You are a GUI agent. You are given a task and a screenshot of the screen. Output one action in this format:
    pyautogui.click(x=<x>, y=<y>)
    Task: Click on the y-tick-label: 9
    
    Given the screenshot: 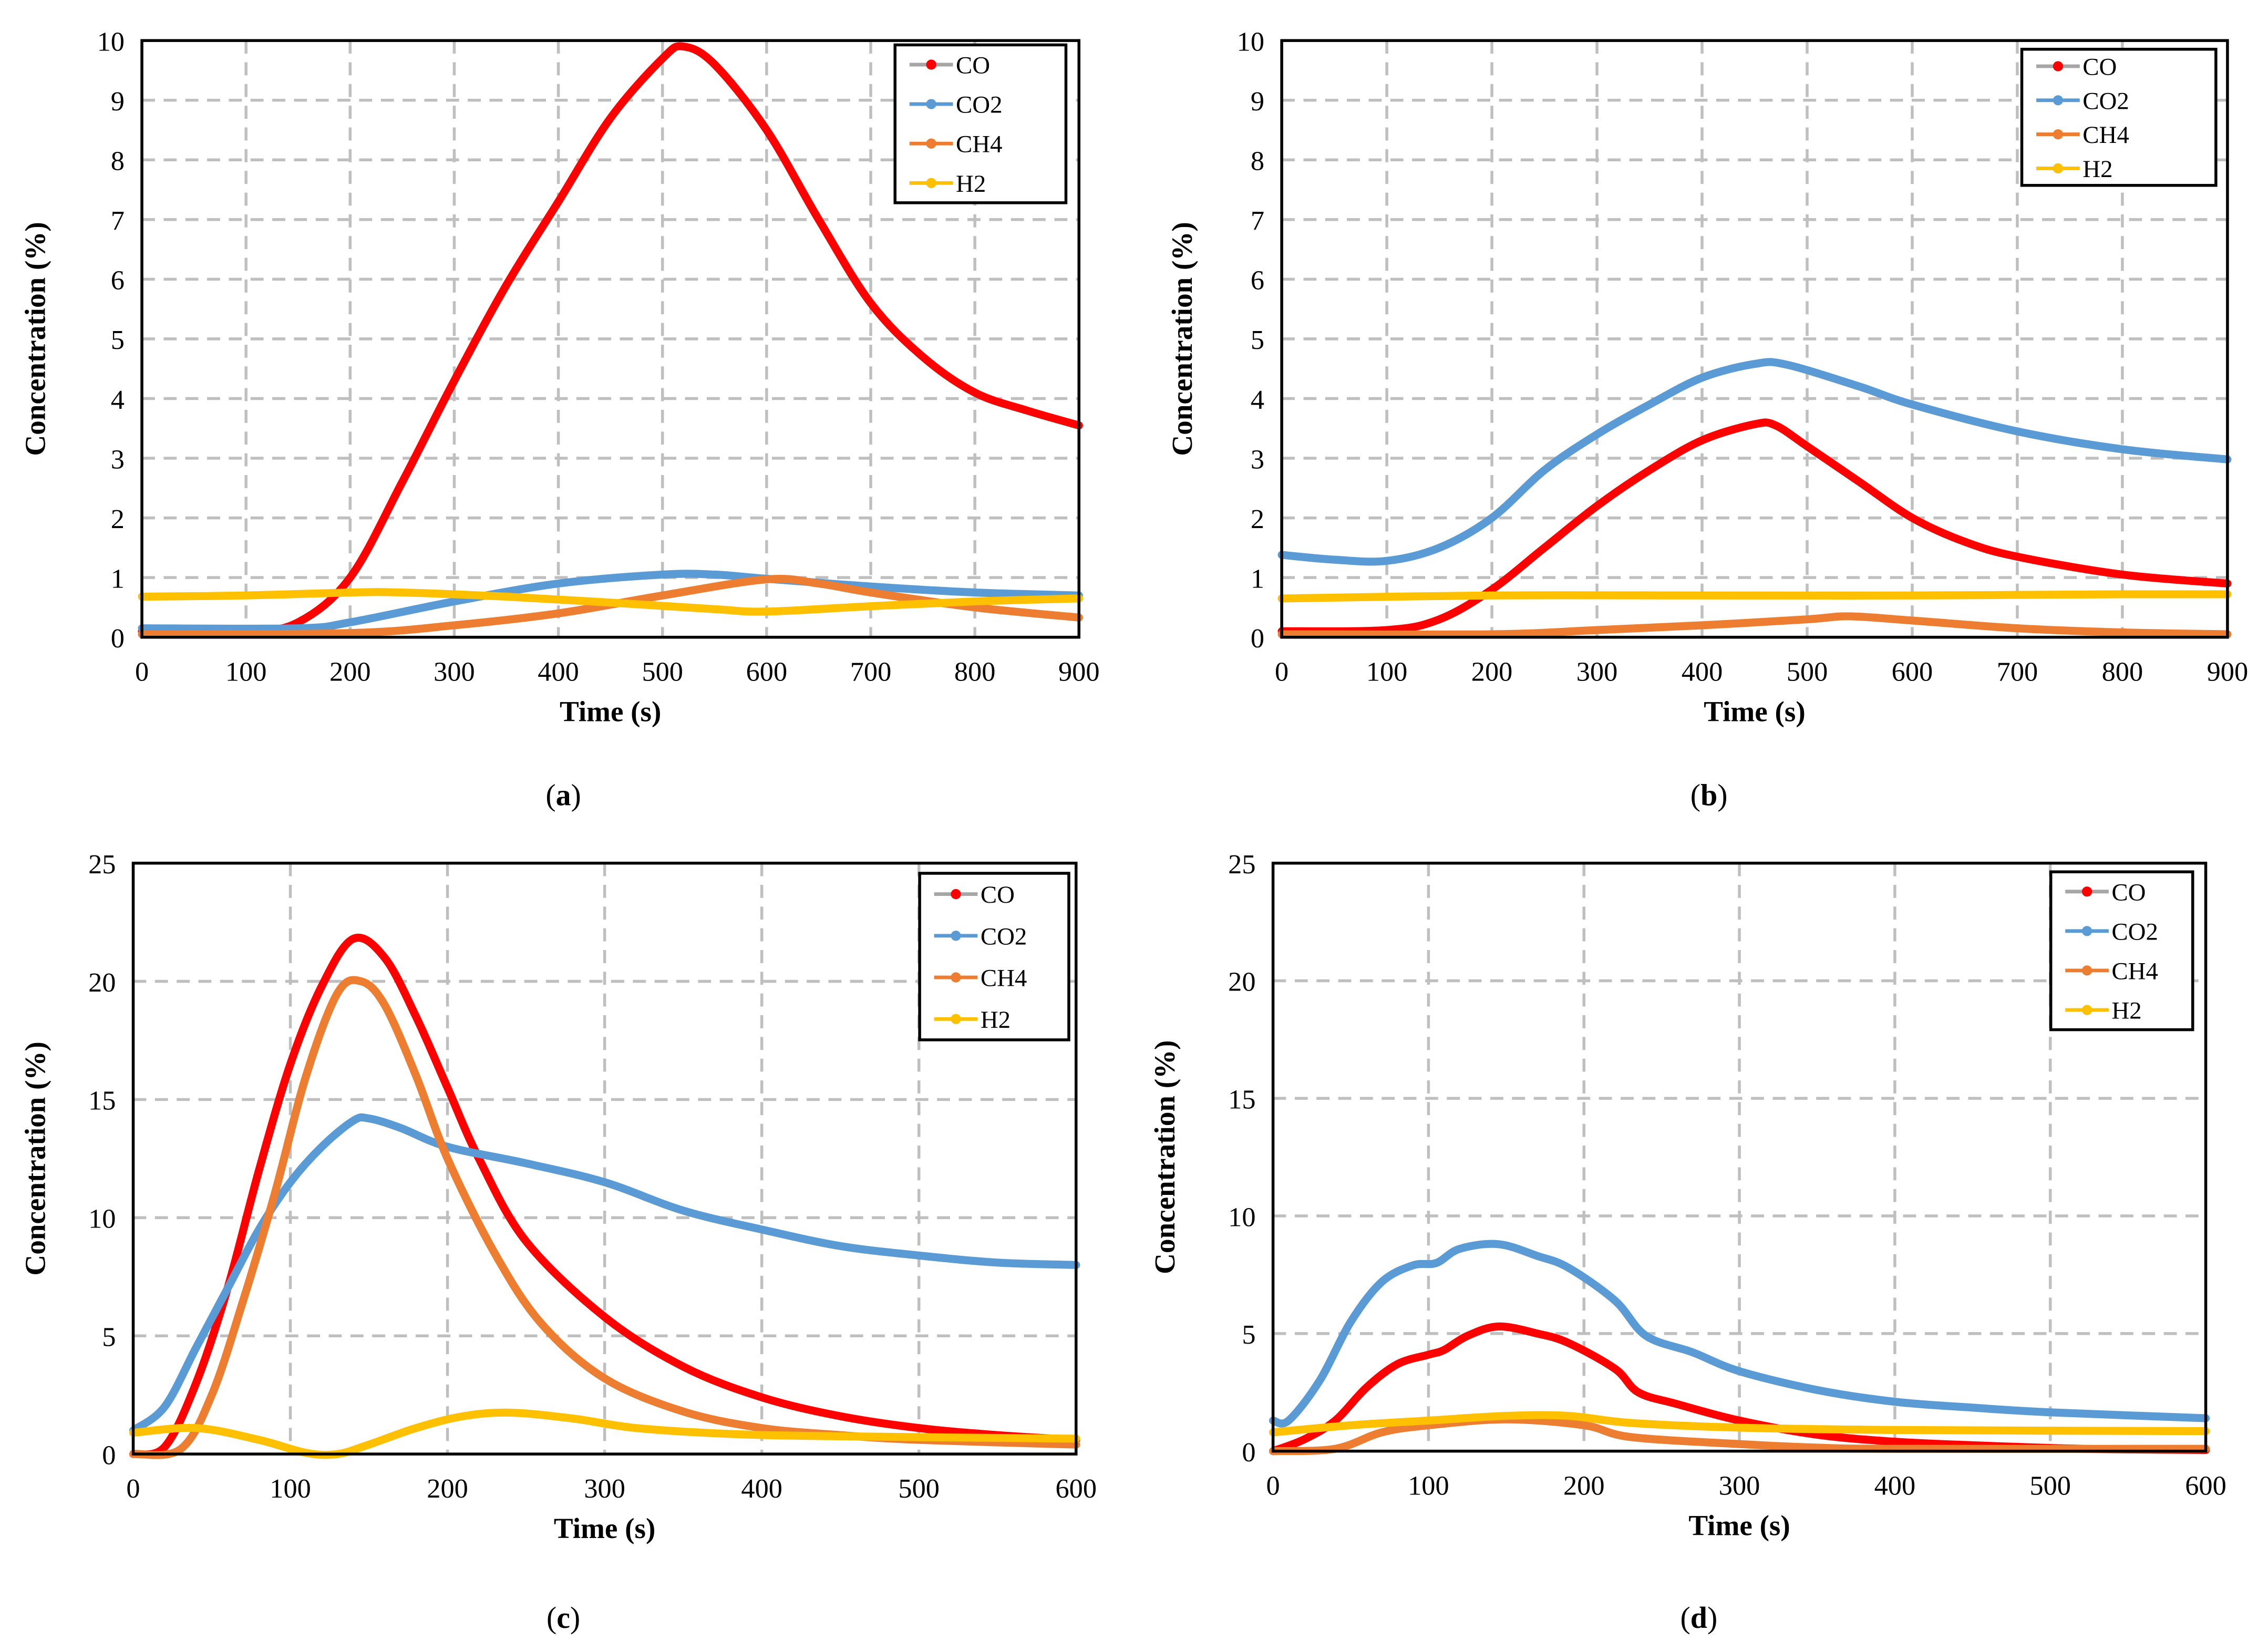 What is the action you would take?
    pyautogui.click(x=118, y=101)
    